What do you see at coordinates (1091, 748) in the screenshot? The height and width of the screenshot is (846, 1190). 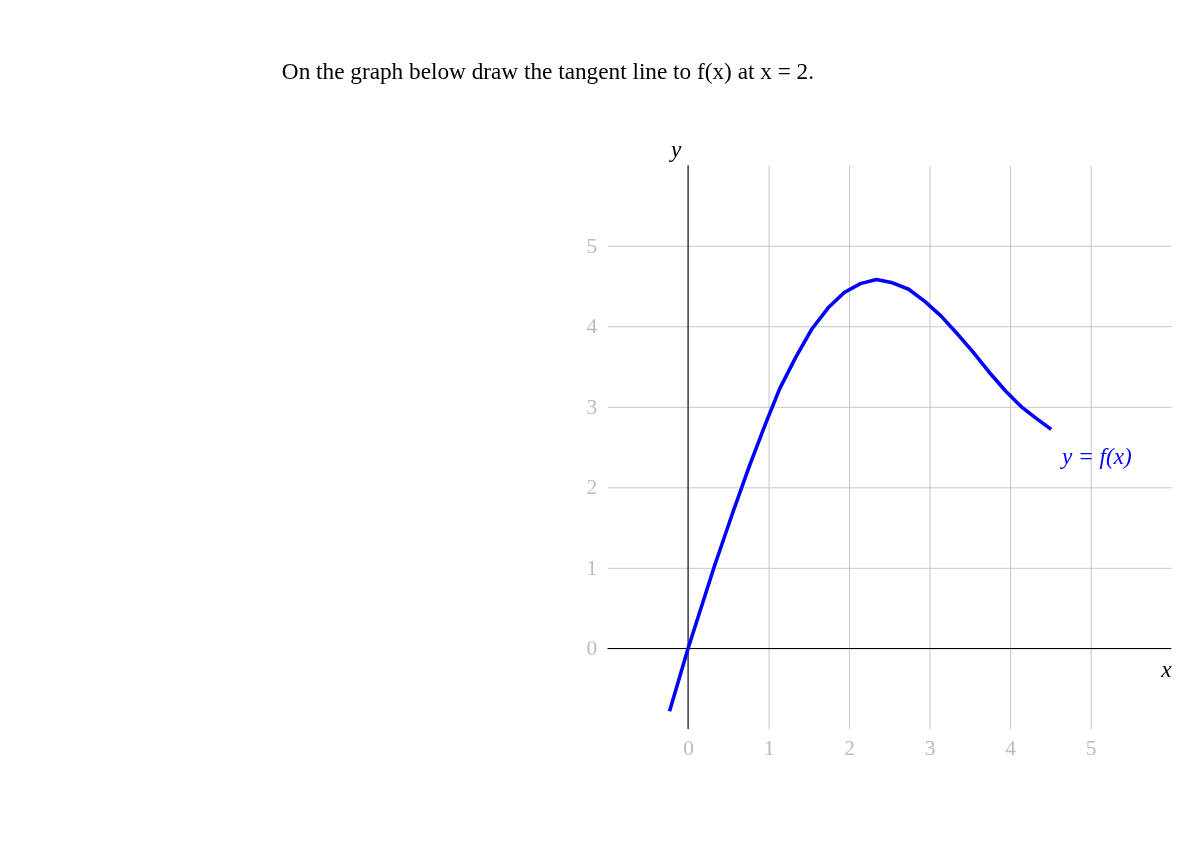 I see `x-tick-label: 5` at bounding box center [1091, 748].